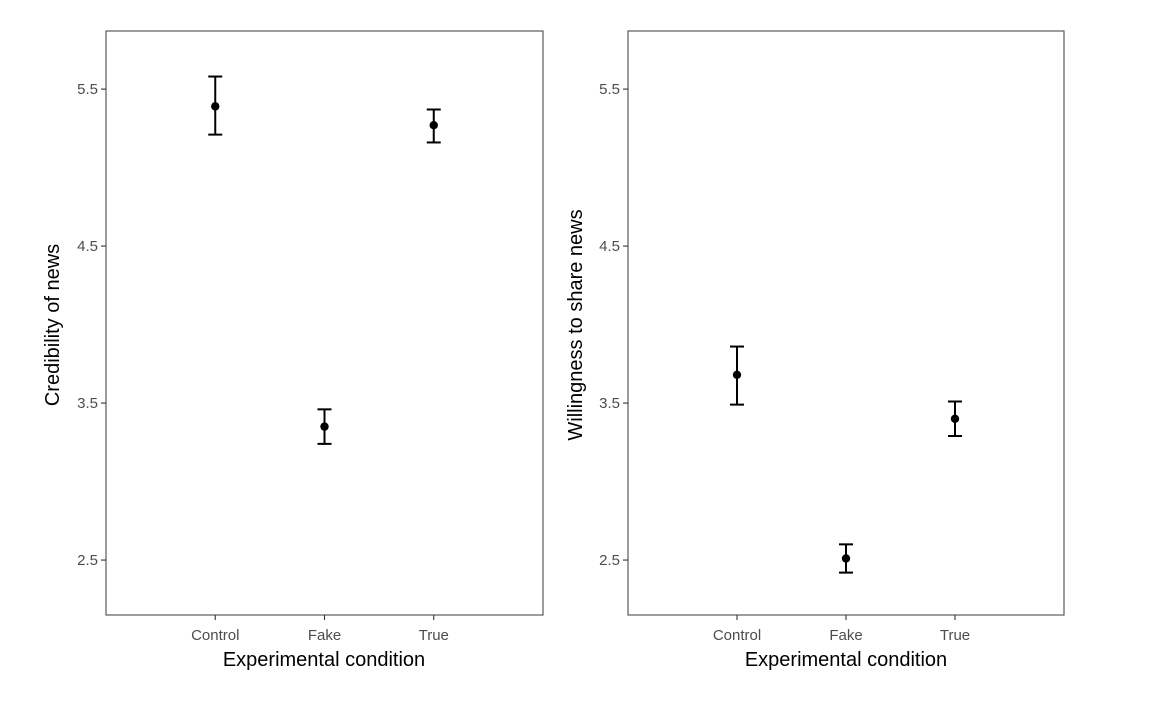 Image resolution: width=1153 pixels, height=718 pixels. What do you see at coordinates (576, 324) in the screenshot?
I see `y-axis-title: Willingness to share news` at bounding box center [576, 324].